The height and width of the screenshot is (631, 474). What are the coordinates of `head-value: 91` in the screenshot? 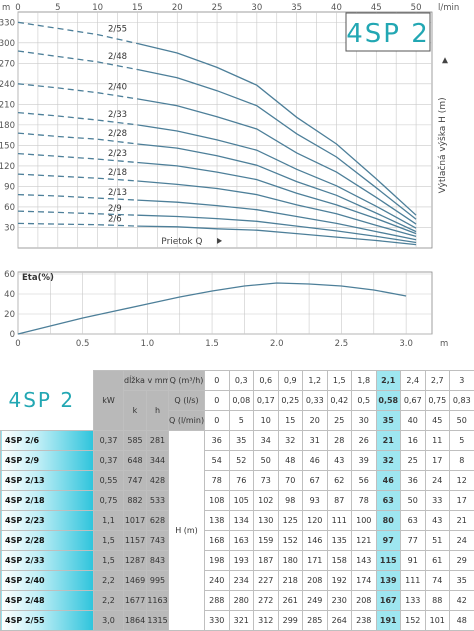 It's located at (413, 561).